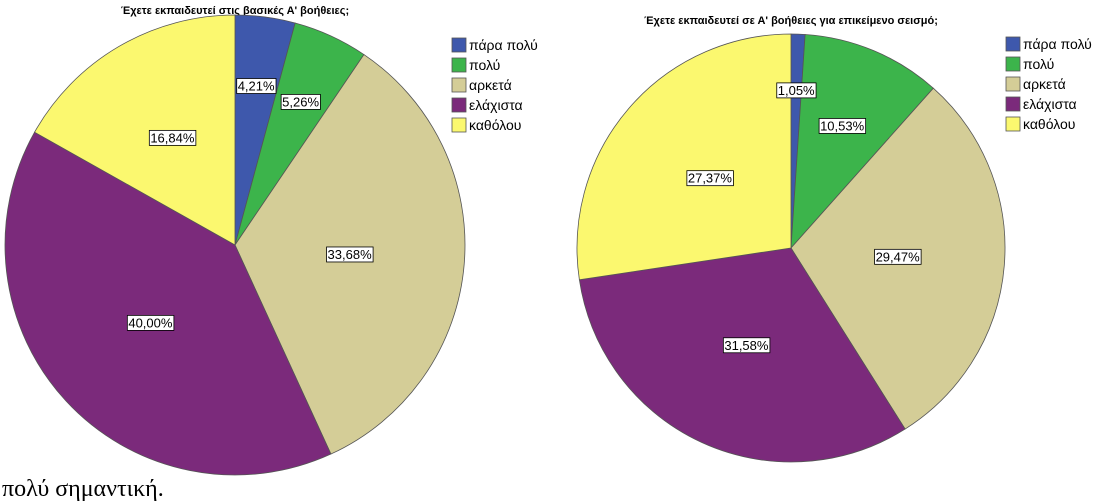  I want to click on value-label: 1,05%, so click(796, 90).